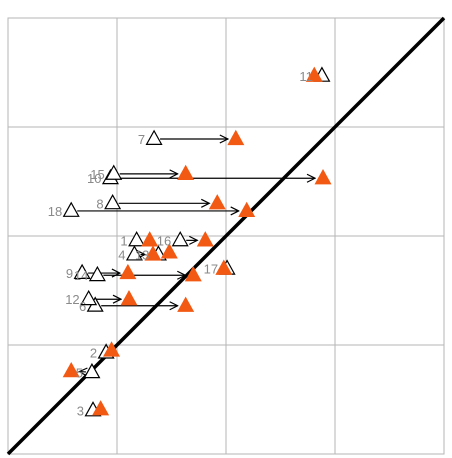 The image size is (452, 458). I want to click on point-label: 3, so click(80, 410).